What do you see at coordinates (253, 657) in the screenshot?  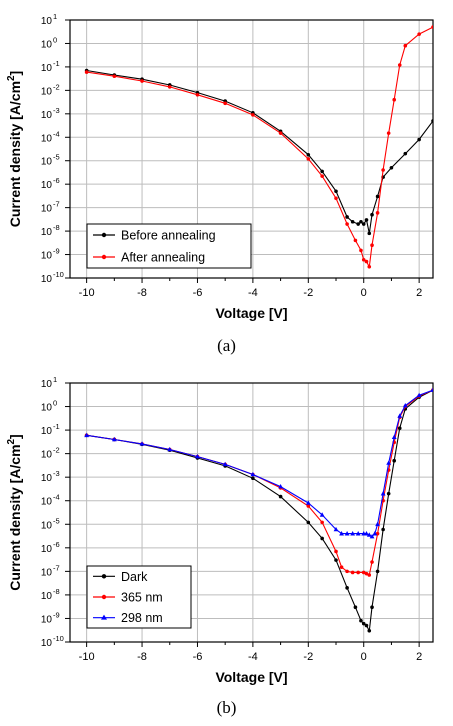 I see `panel-b-x-tick-label: -4` at bounding box center [253, 657].